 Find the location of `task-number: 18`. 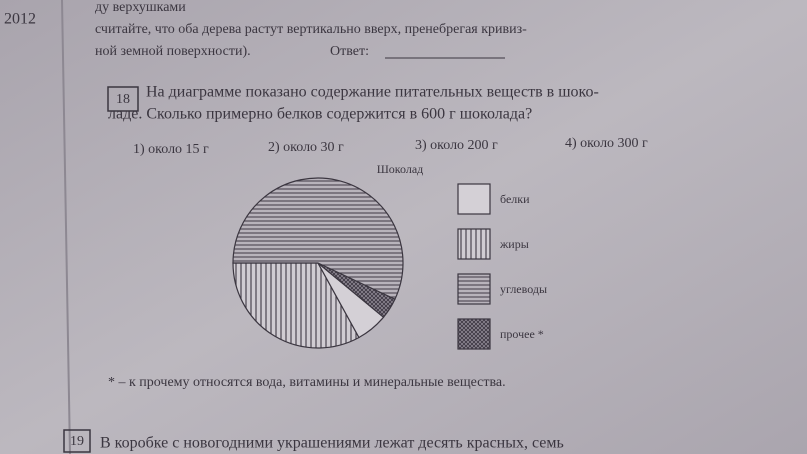

task-number: 18 is located at coordinates (123, 99).